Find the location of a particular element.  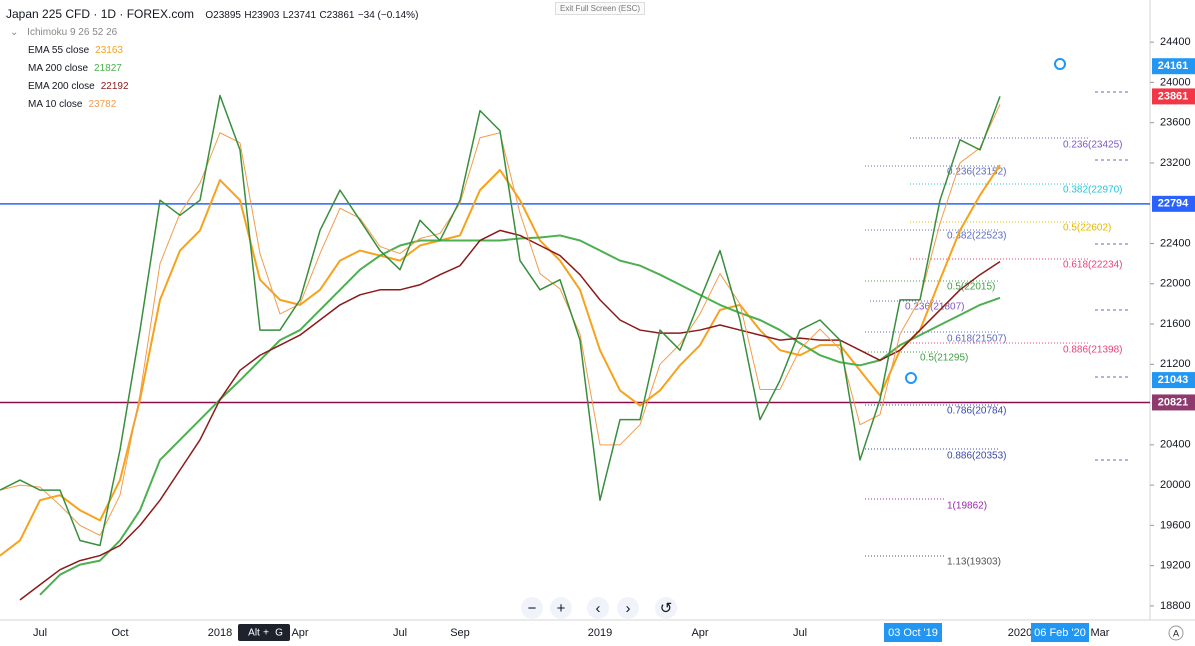

study-name: Ichimoku 9 26 52 26 is located at coordinates (72, 32).